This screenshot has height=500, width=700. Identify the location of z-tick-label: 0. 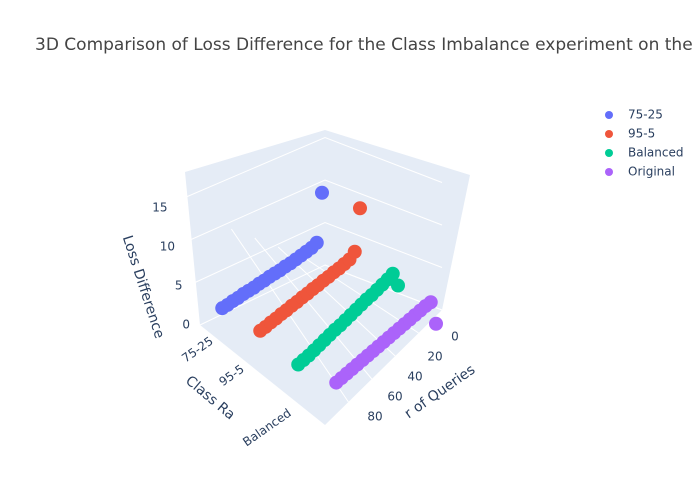
(186, 325).